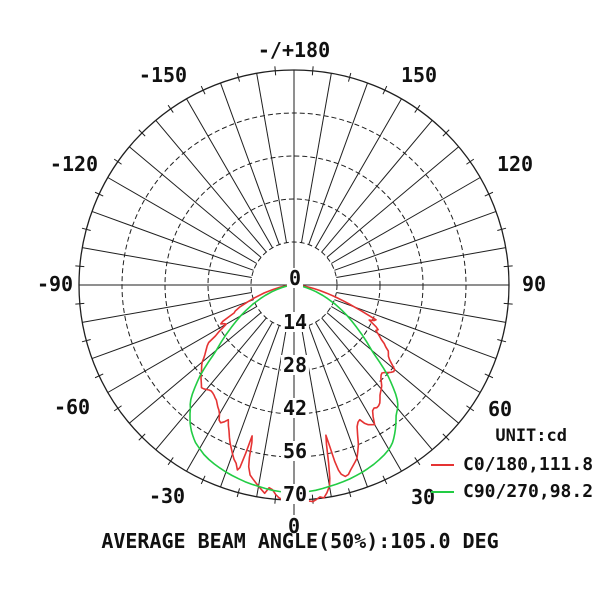 Image resolution: width=600 pixels, height=600 pixels. Describe the element at coordinates (528, 491) in the screenshot. I see `legend-label-c90-270: C90/270,98.2` at that location.